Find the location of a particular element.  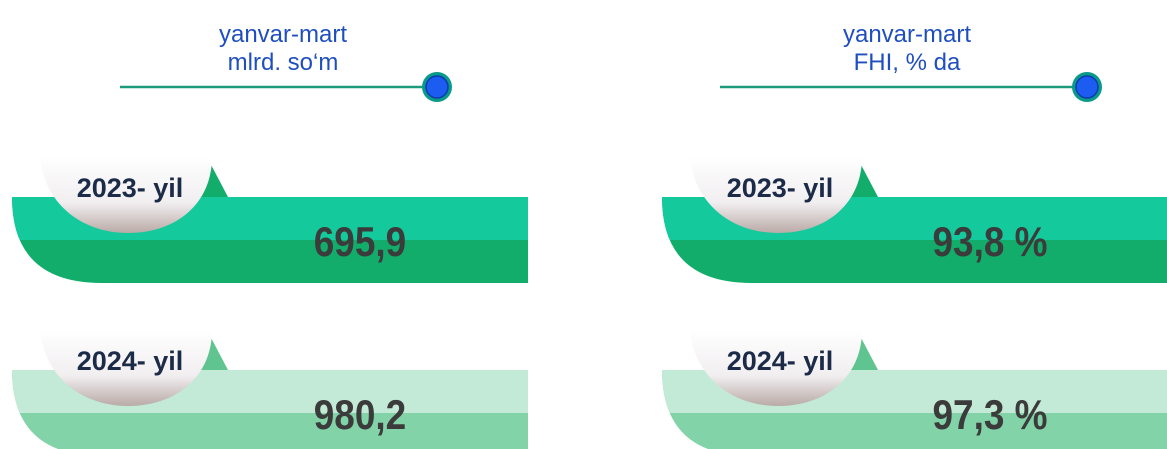

value-label: 695,9 is located at coordinates (360, 242).